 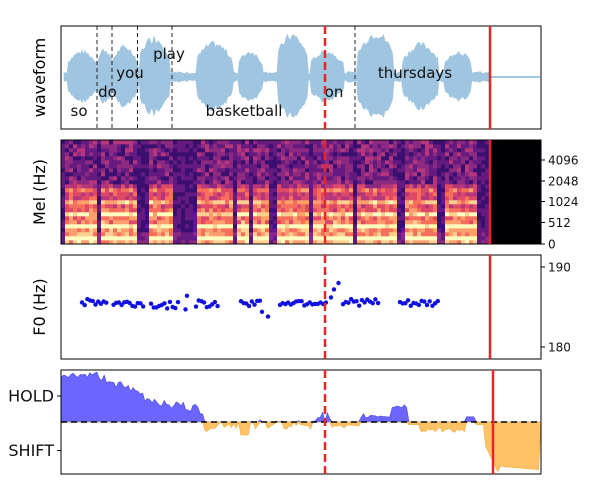 What do you see at coordinates (79, 111) in the screenshot?
I see `word-label: so` at bounding box center [79, 111].